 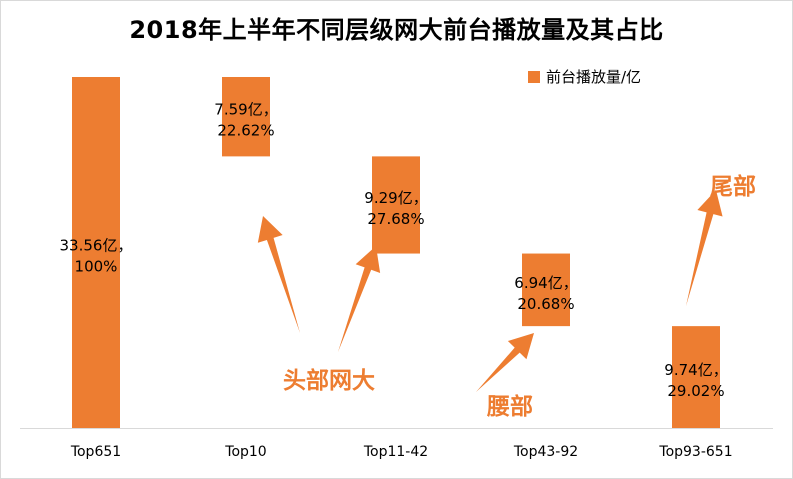 What do you see at coordinates (396, 30) in the screenshot?
I see `chart-title: 2018年上半年不同层级网大前台播放量及其占比` at bounding box center [396, 30].